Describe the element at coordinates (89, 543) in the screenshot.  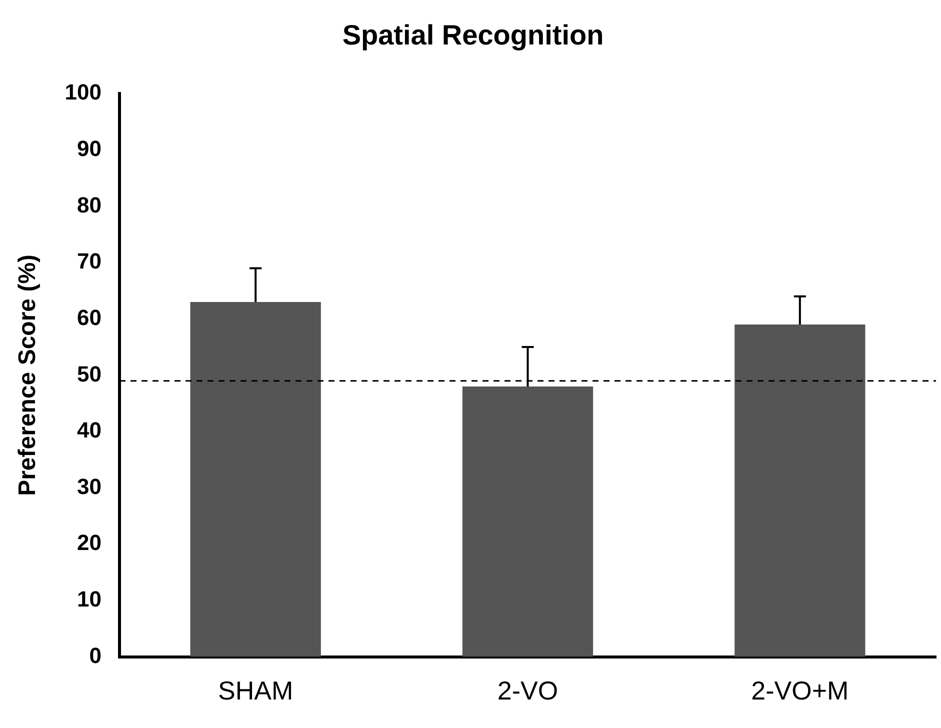
I see `y-tick-label: 20` at that location.